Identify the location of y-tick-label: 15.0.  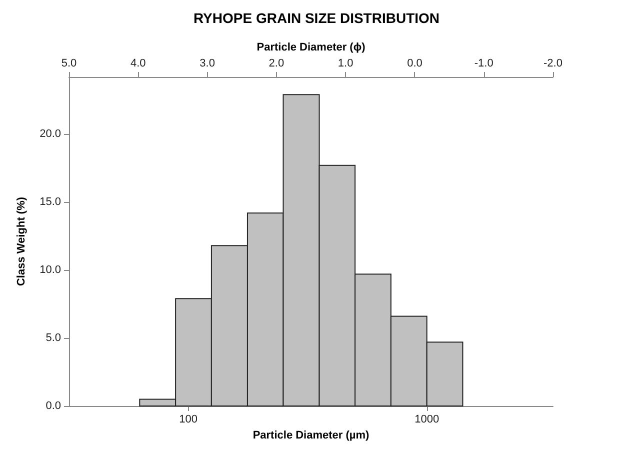
(50, 202).